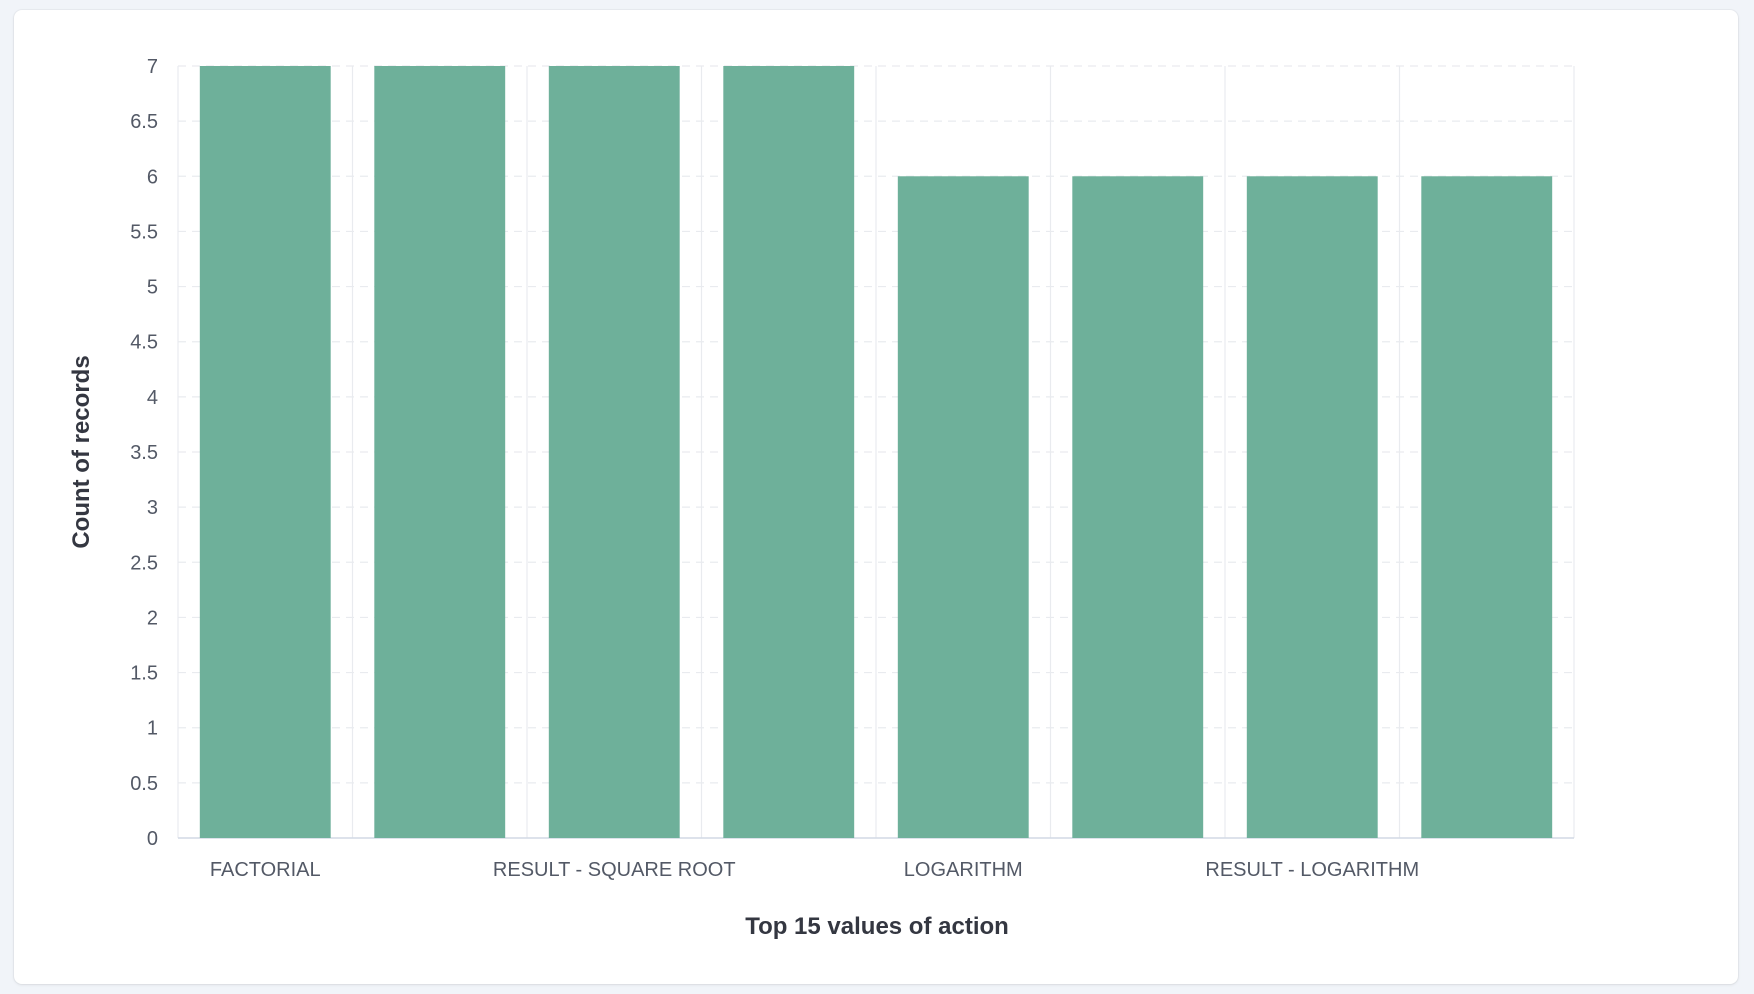  I want to click on y-tick-label: 2.5, so click(144, 563).